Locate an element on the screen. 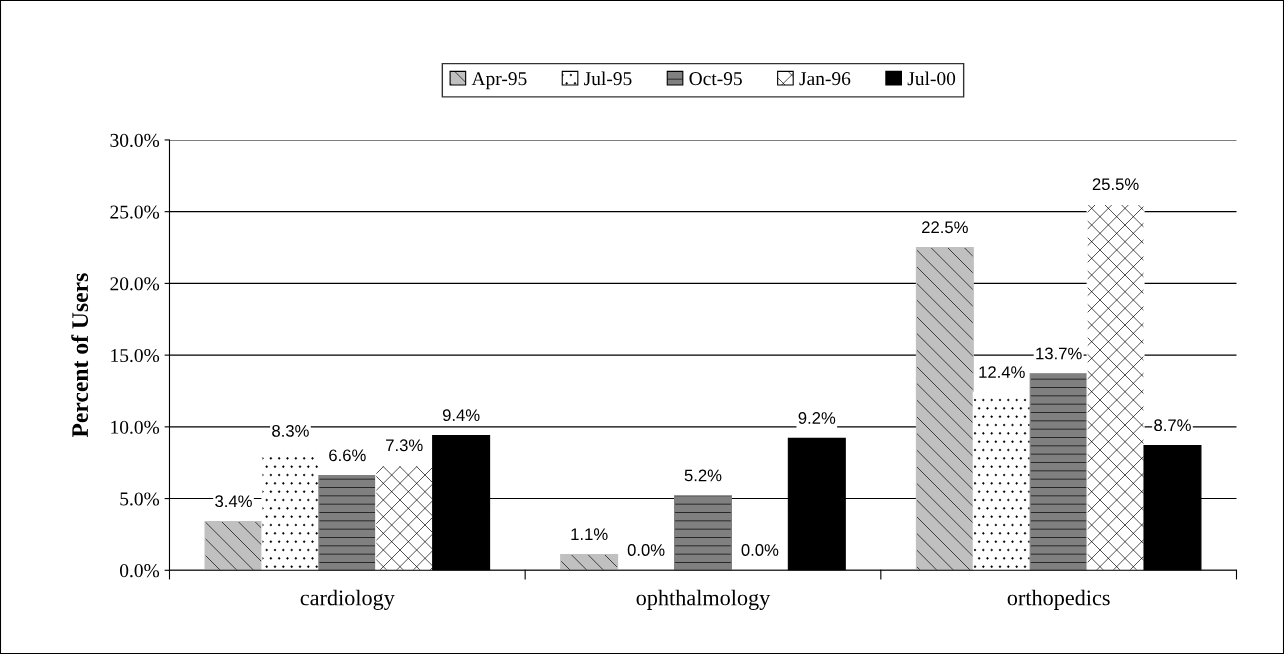 This screenshot has height=654, width=1284. legend-label: Jul-95 is located at coordinates (608, 78).